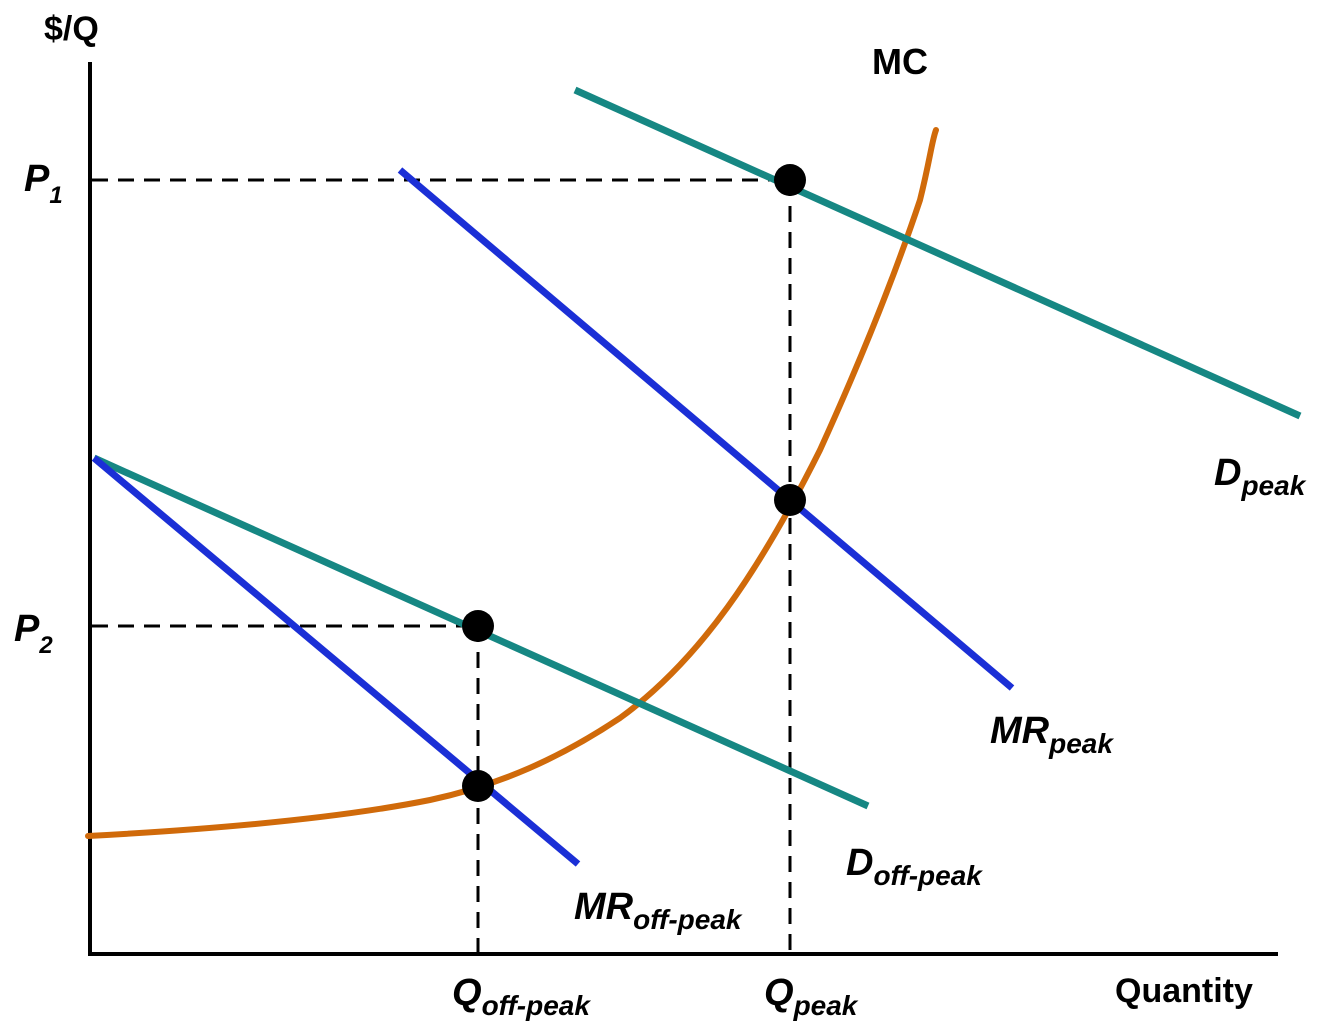 This screenshot has width=1340, height=1030. I want to click on mr-peak-label: MRpeak, so click(1051, 734).